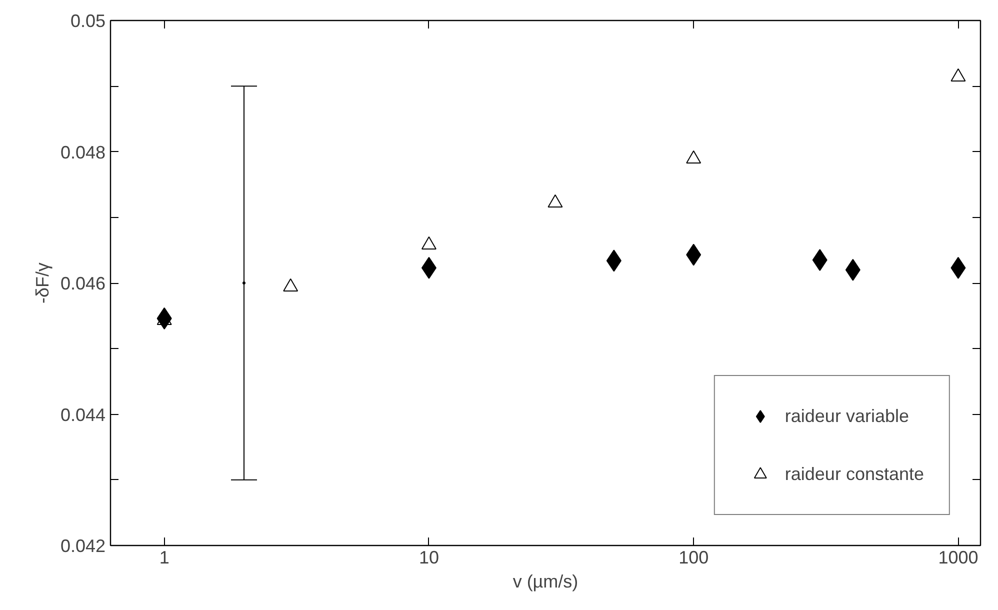 This screenshot has height=610, width=998. Describe the element at coordinates (83, 546) in the screenshot. I see `y-tick-label: 0.042` at that location.